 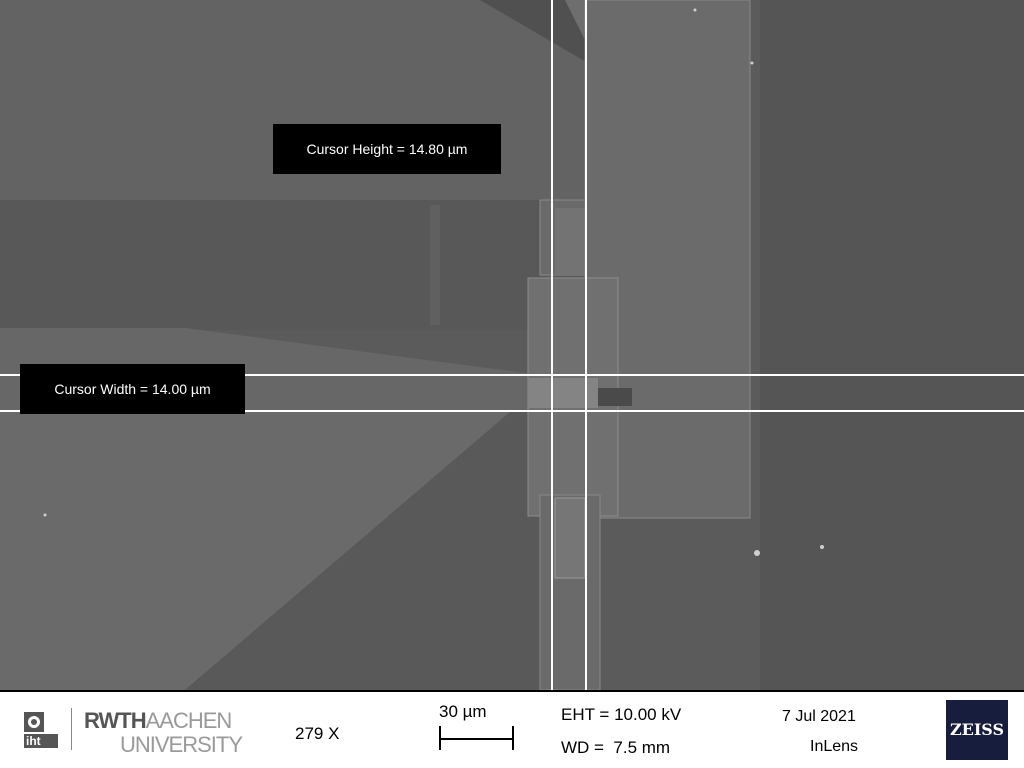 I want to click on rwth-logo: RWTHAACHEN UNIVERSITY, so click(x=163, y=733).